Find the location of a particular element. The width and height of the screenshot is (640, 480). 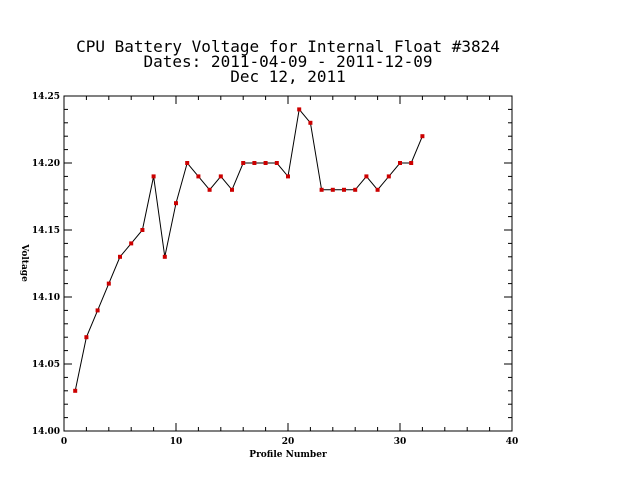

y-tick-label: 14.15 is located at coordinates (46, 231).